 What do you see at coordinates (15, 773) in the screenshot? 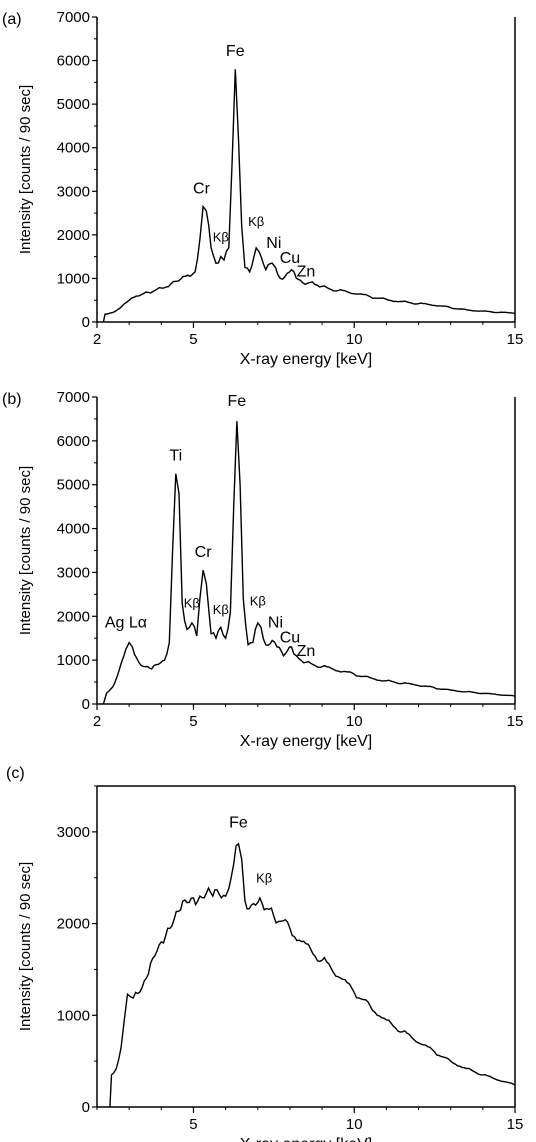
I see `panel-label: (c)` at bounding box center [15, 773].